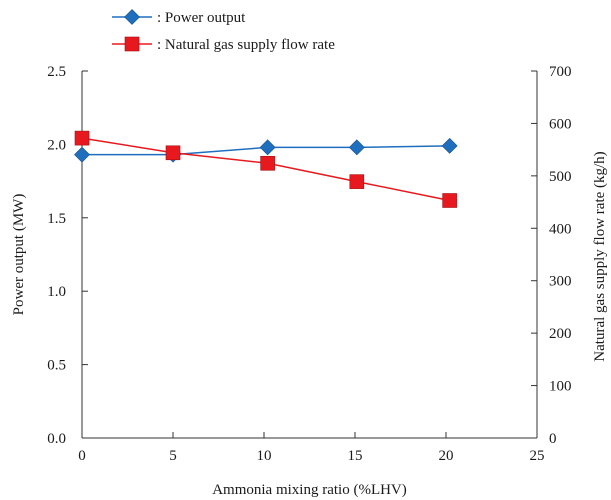 This screenshot has height=500, width=611. Describe the element at coordinates (56, 219) in the screenshot. I see `y-left-tick-label: 1.5` at that location.